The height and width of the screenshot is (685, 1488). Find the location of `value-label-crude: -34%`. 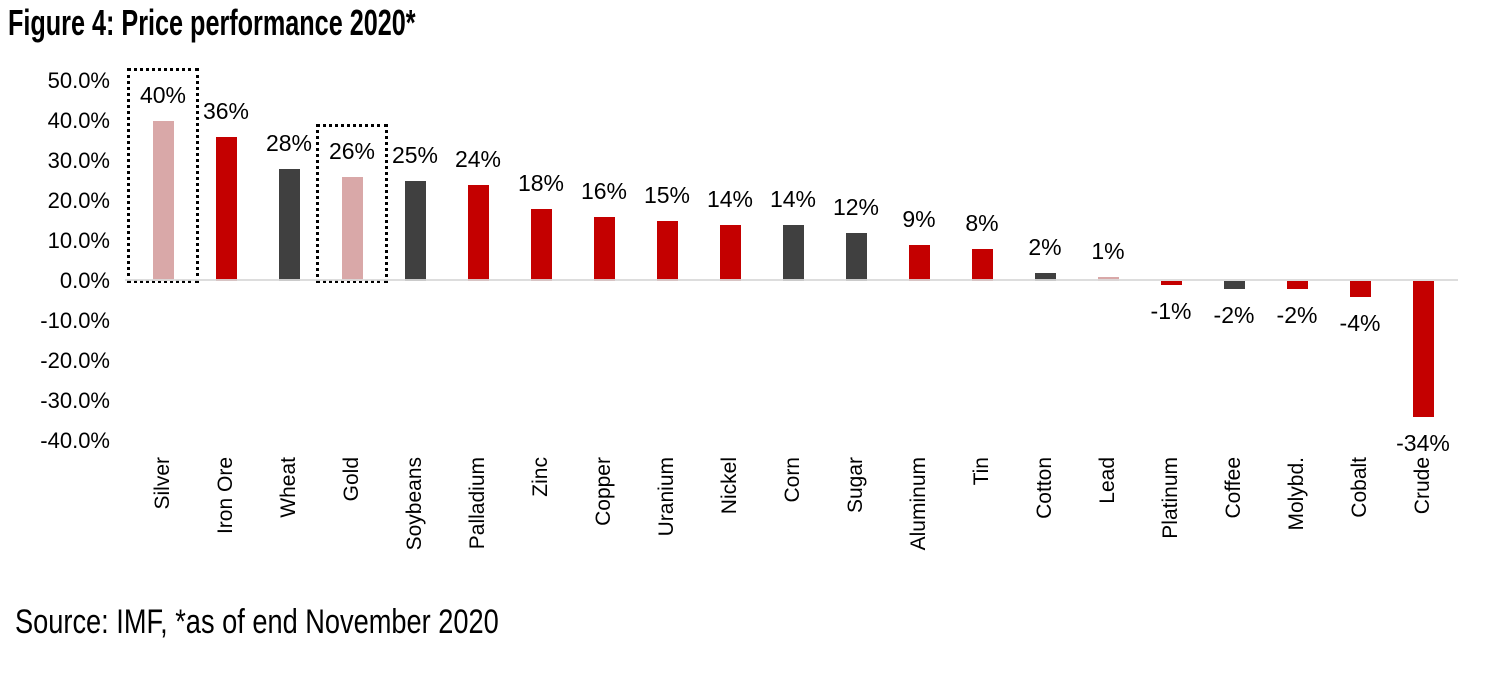

value-label-crude: -34% is located at coordinates (1423, 443).